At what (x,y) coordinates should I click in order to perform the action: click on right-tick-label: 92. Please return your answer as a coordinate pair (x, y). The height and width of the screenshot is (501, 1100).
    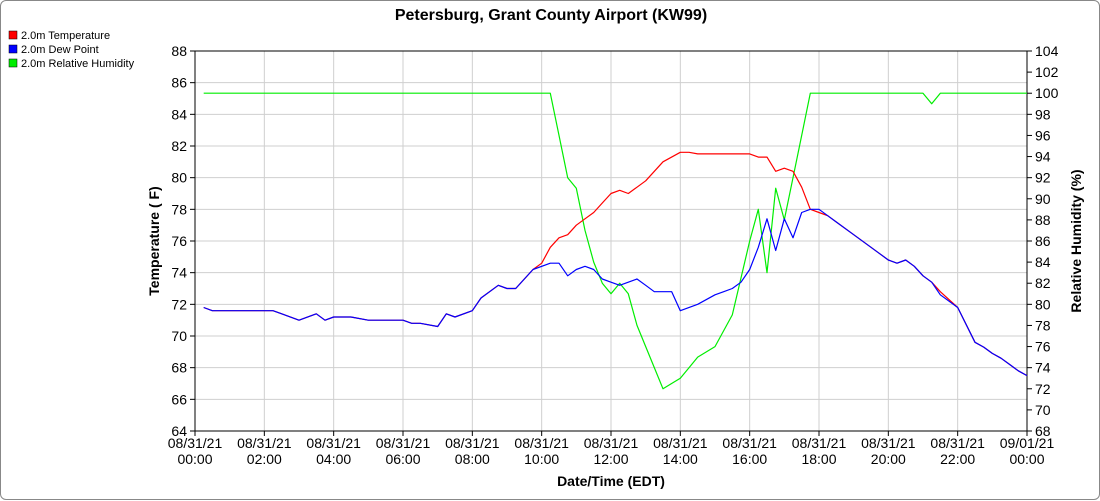
    Looking at the image, I should click on (1043, 178).